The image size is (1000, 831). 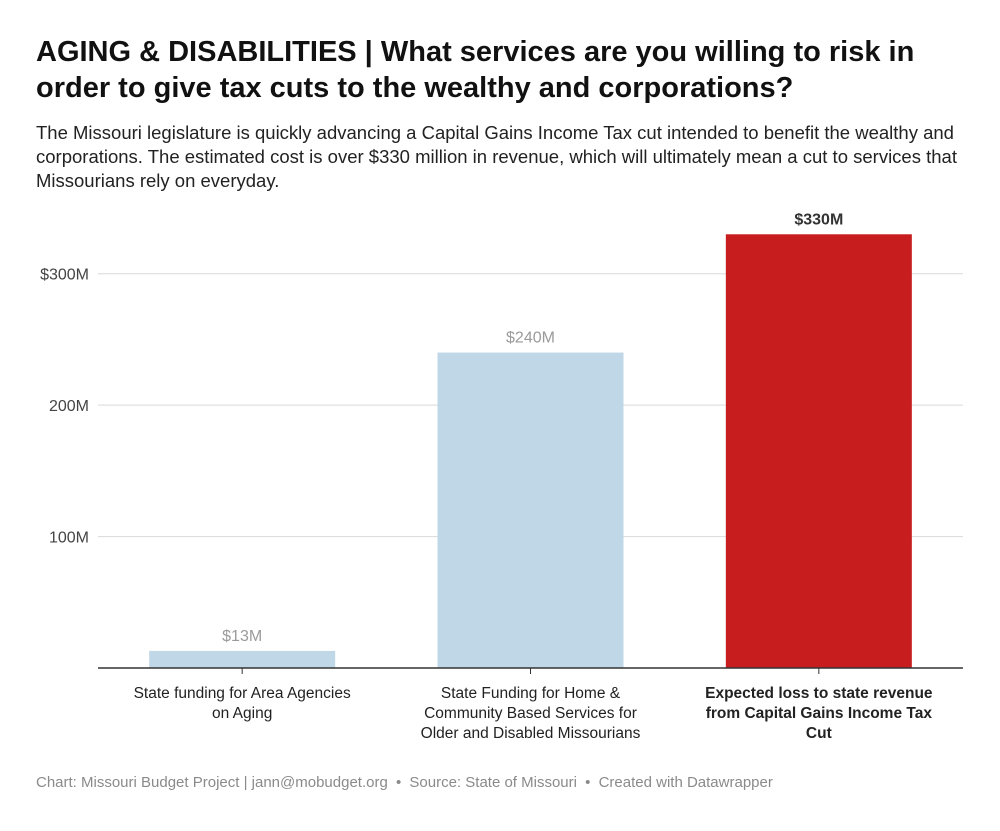 What do you see at coordinates (64, 275) in the screenshot?
I see `y-tick-label: $300M` at bounding box center [64, 275].